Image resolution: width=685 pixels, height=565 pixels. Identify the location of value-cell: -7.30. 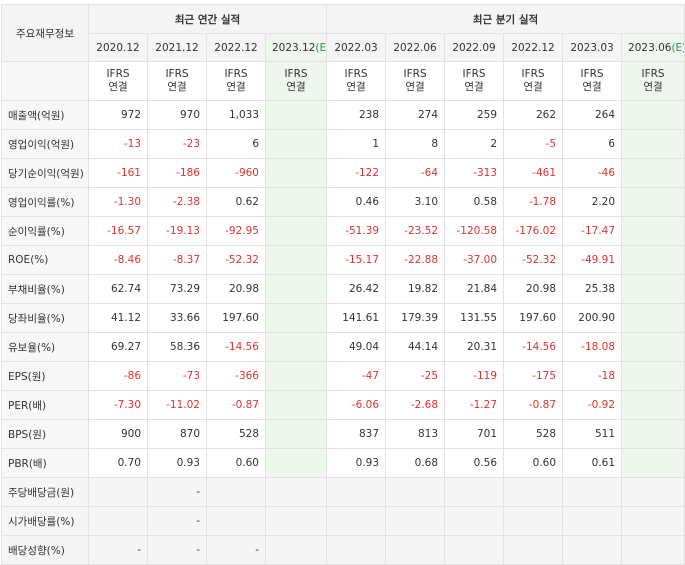
(118, 405).